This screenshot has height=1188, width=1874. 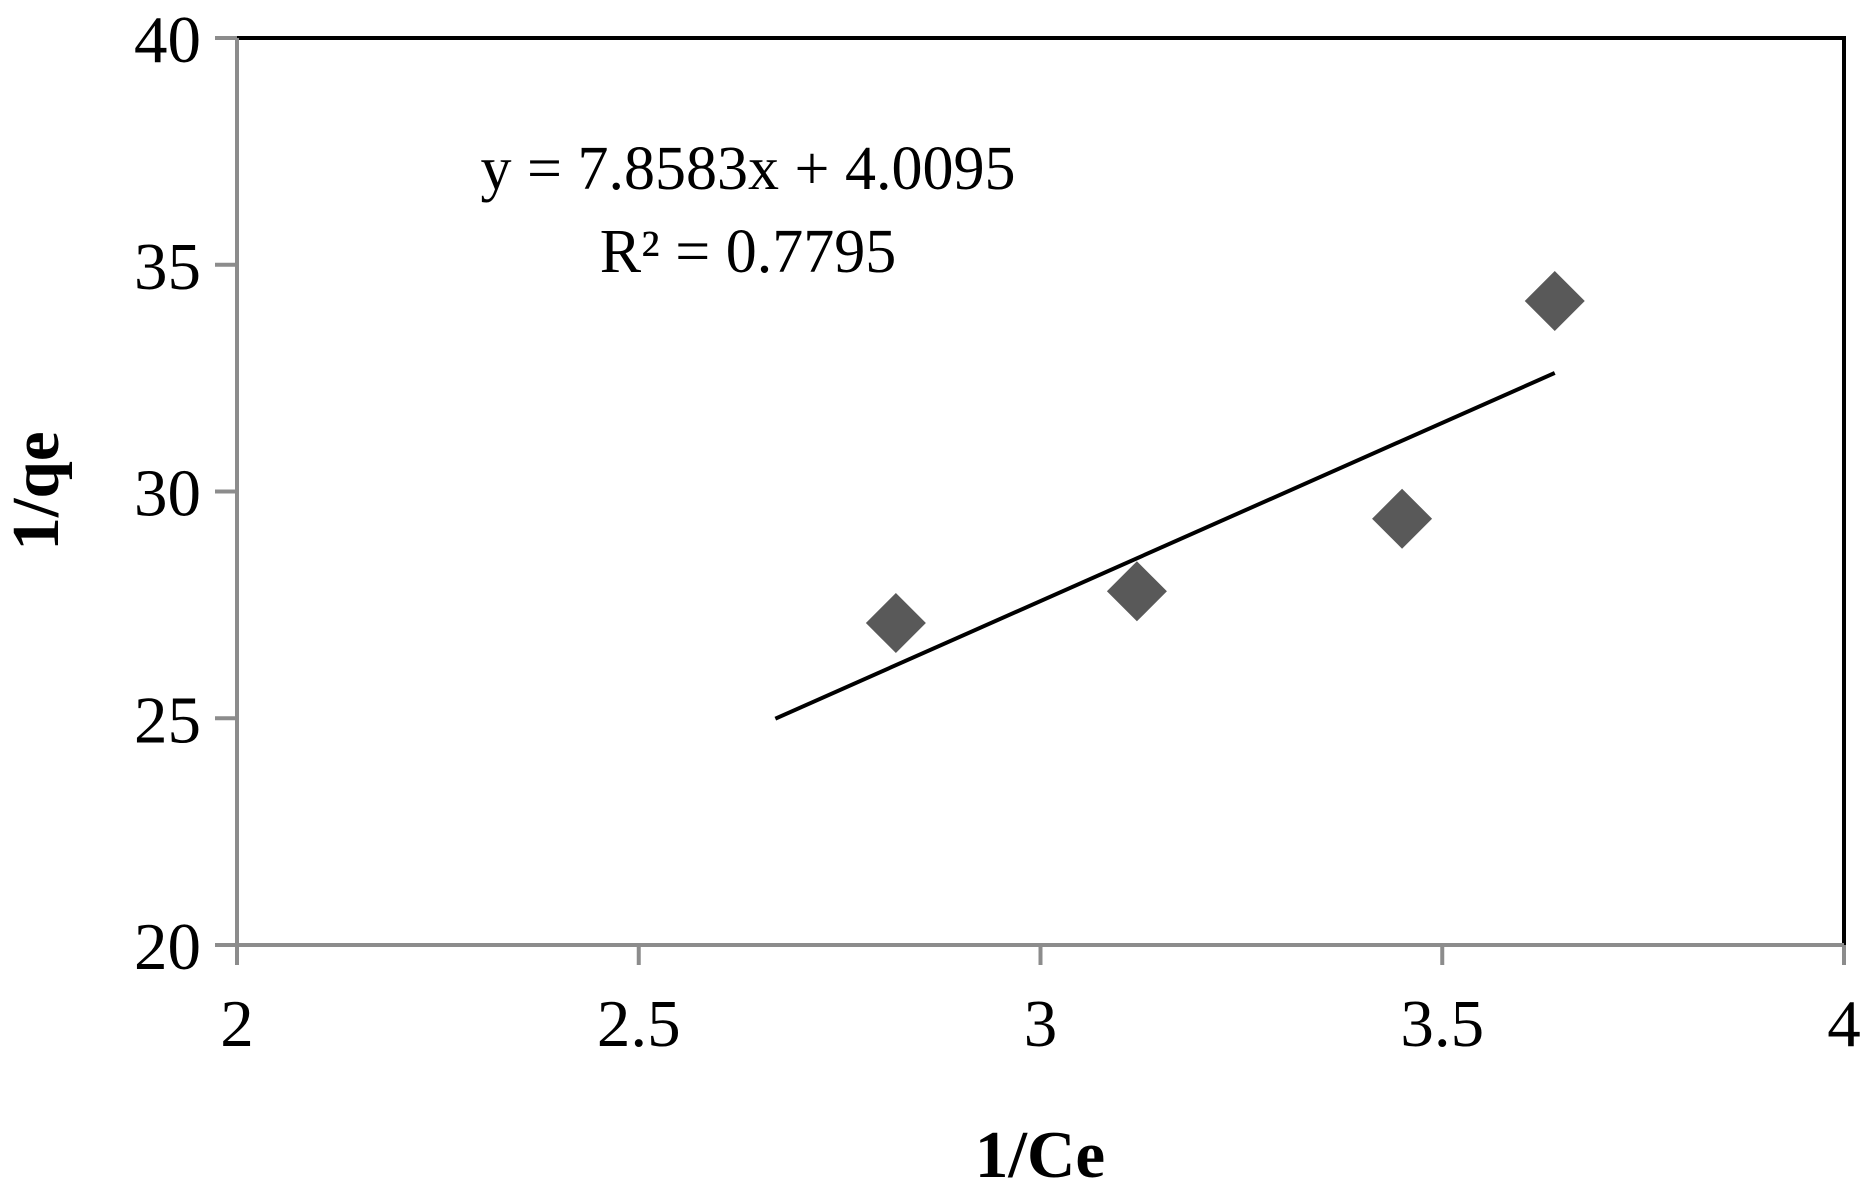 What do you see at coordinates (1041, 1024) in the screenshot?
I see `x-tick-label: 3` at bounding box center [1041, 1024].